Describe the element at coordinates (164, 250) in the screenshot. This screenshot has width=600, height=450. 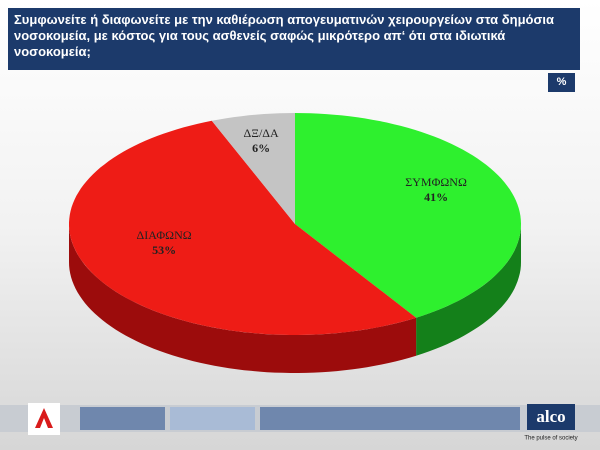
I see `value-label: 53%` at that location.